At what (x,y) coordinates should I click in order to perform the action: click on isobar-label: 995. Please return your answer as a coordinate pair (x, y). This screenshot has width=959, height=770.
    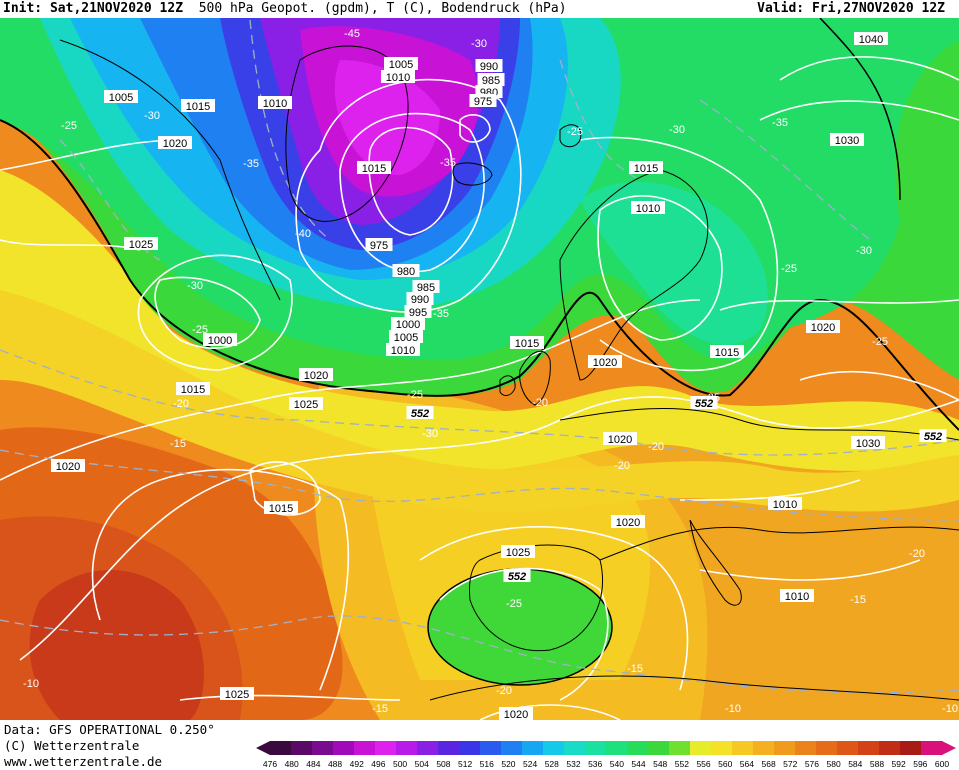
    Looking at the image, I should click on (418, 312).